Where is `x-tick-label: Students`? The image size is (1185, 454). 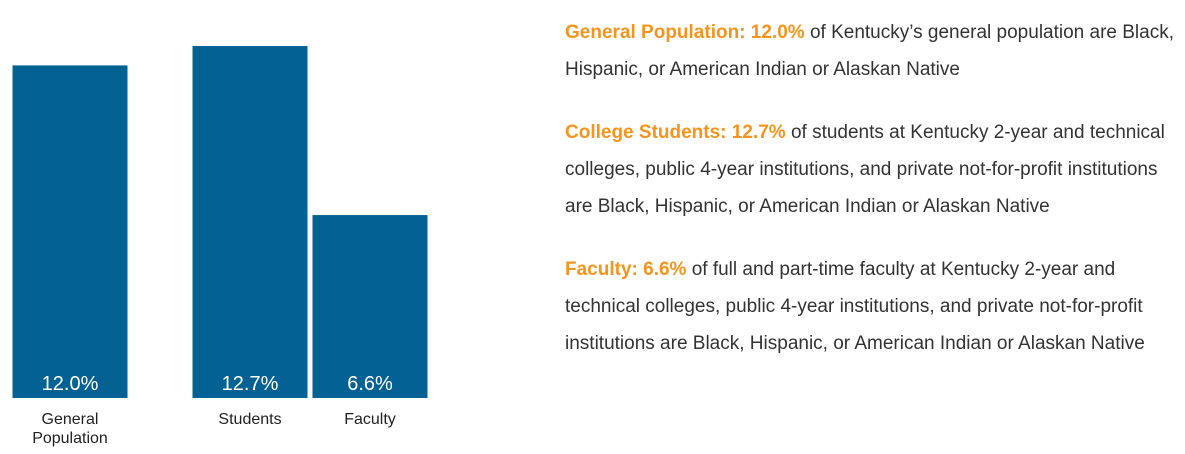 x-tick-label: Students is located at coordinates (250, 419).